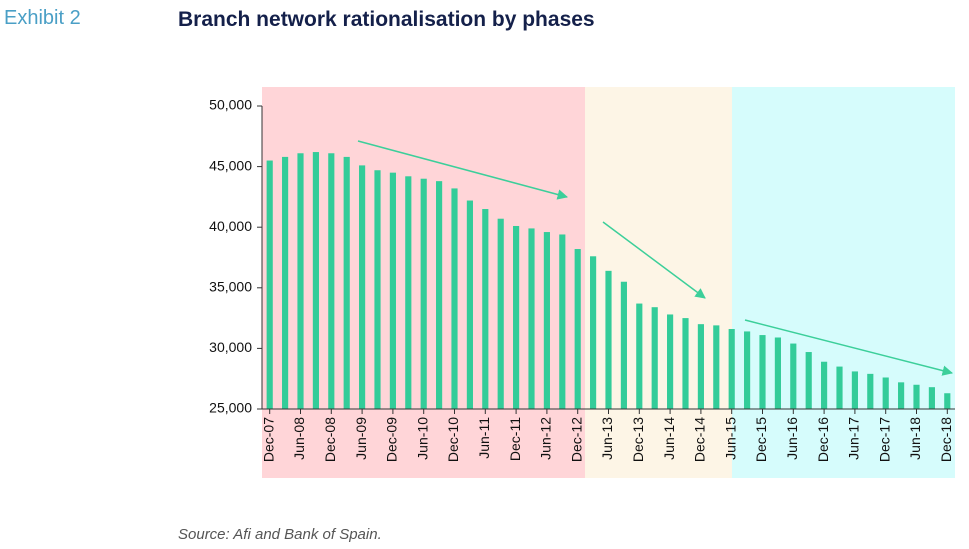 The image size is (969, 549). I want to click on x-tick-label: Jun-16, so click(792, 438).